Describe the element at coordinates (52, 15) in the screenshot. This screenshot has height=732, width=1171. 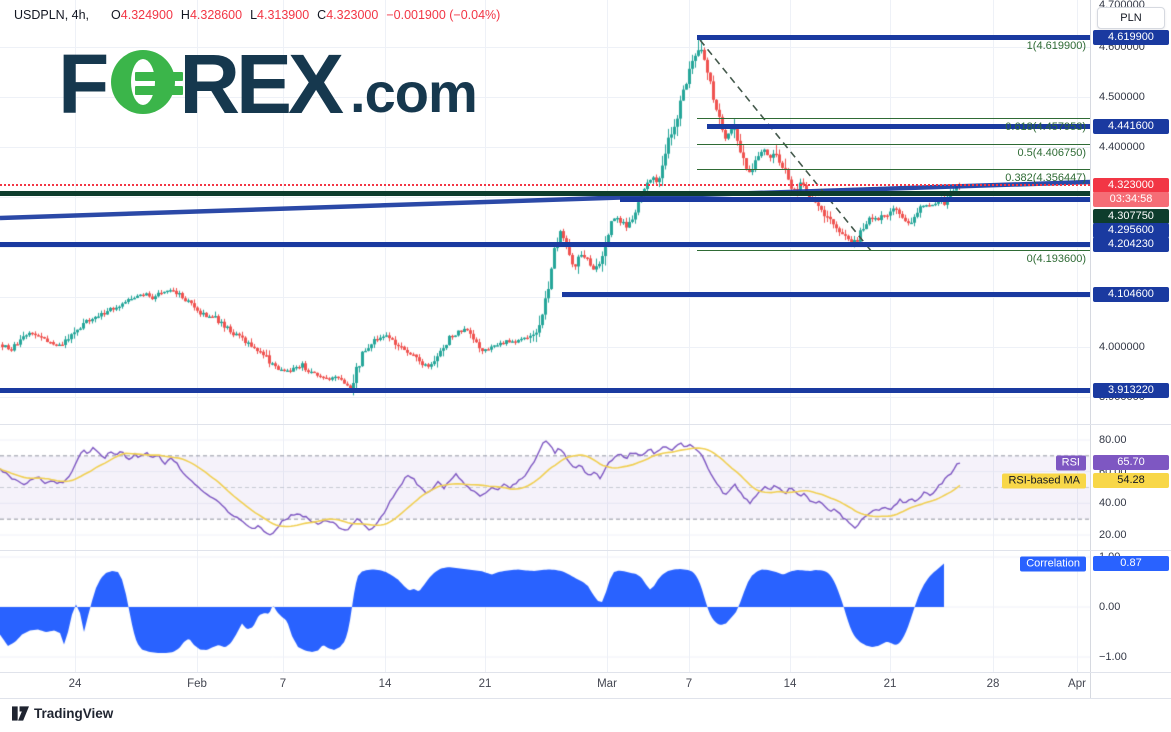
I see `symbol-title: USDPLN, 4h,` at that location.